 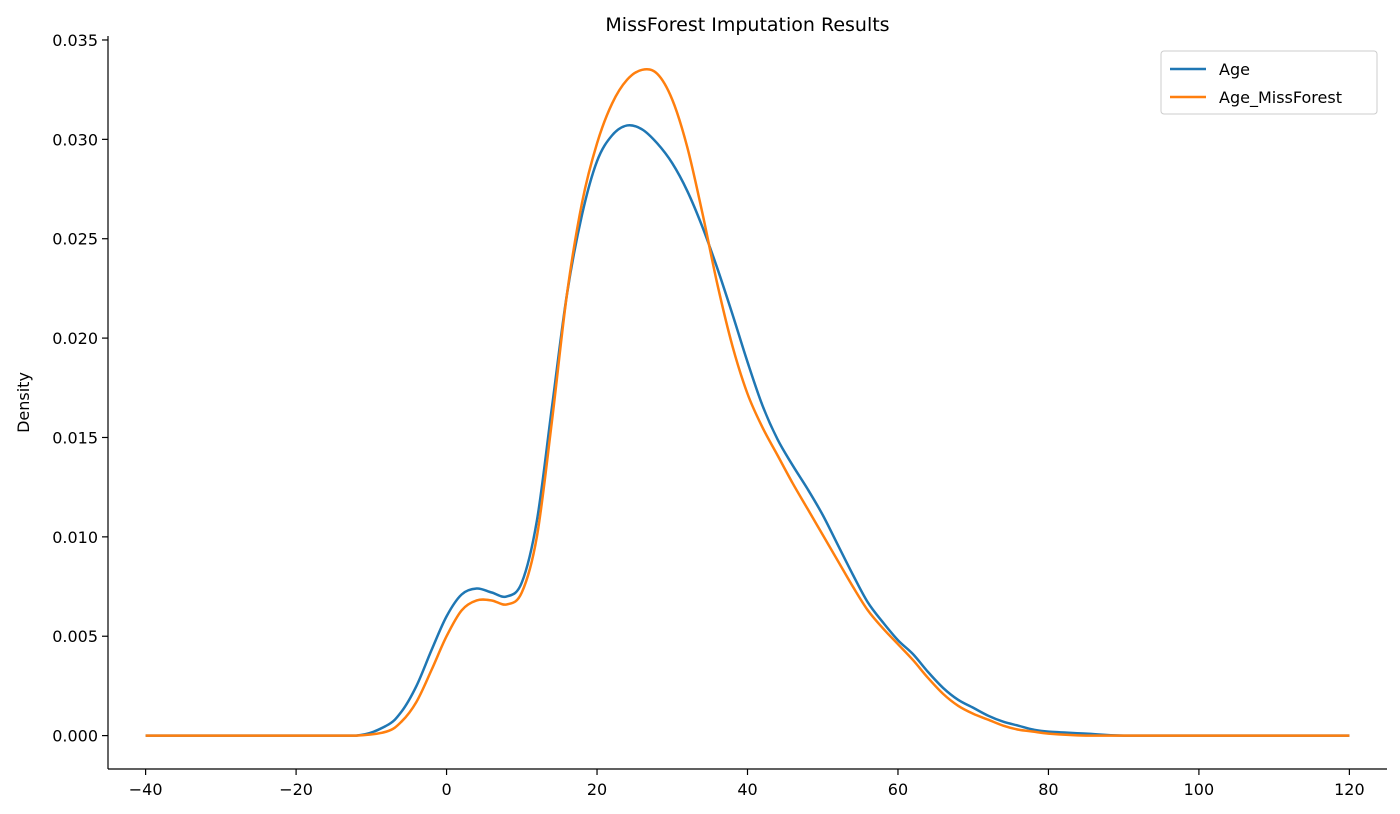 I want to click on x-tick-label: −40, so click(x=146, y=789).